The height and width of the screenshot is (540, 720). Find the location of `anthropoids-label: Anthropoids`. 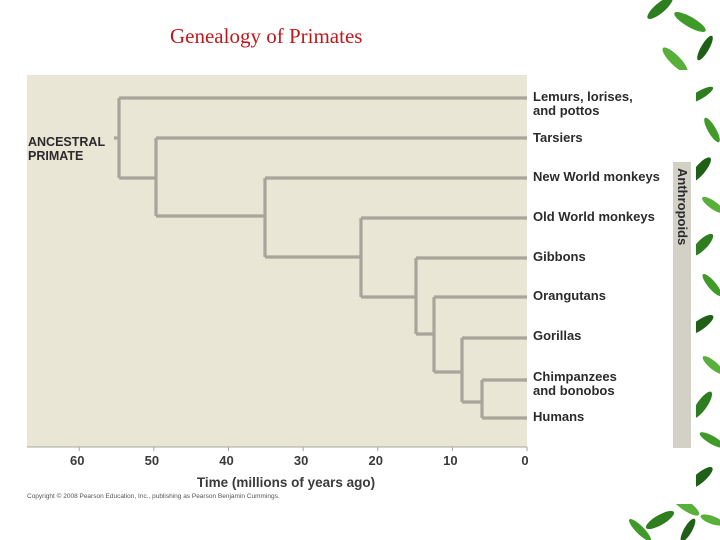

anthropoids-label: Anthropoids is located at coordinates (682, 206).